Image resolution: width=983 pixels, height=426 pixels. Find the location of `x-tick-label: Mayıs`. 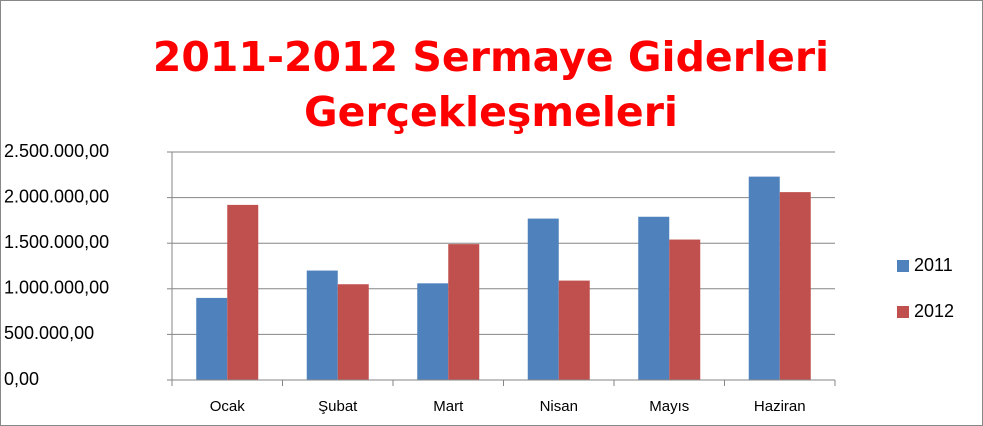

x-tick-label: Mayıs is located at coordinates (669, 406).